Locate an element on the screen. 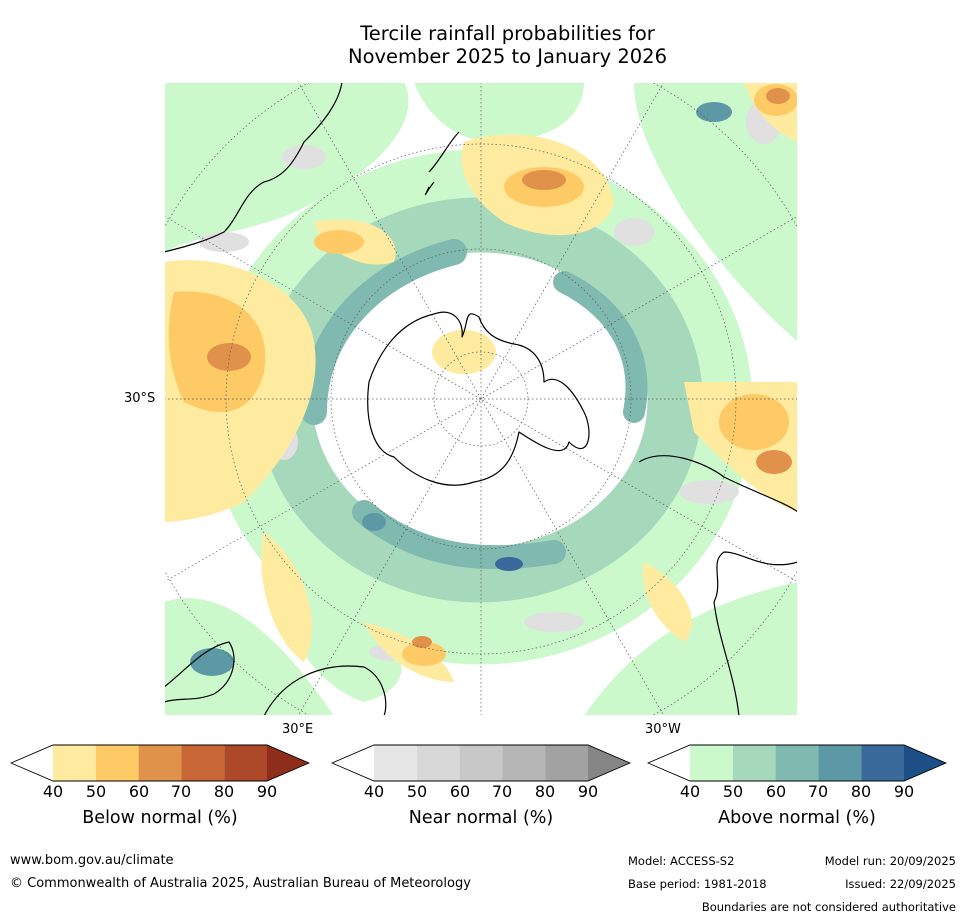 This screenshot has height=919, width=965. map-title-line-2: November 2025 to January 2026 is located at coordinates (507, 56).